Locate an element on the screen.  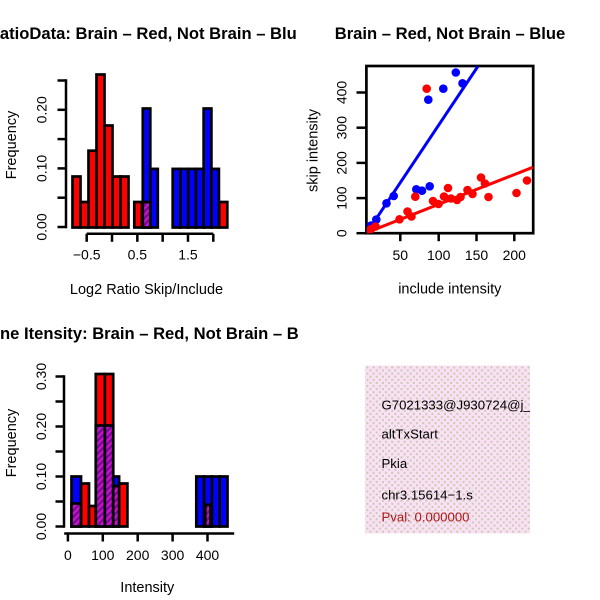
svg-text: G7021333@J930724@j_at is located at coordinates (462, 405).